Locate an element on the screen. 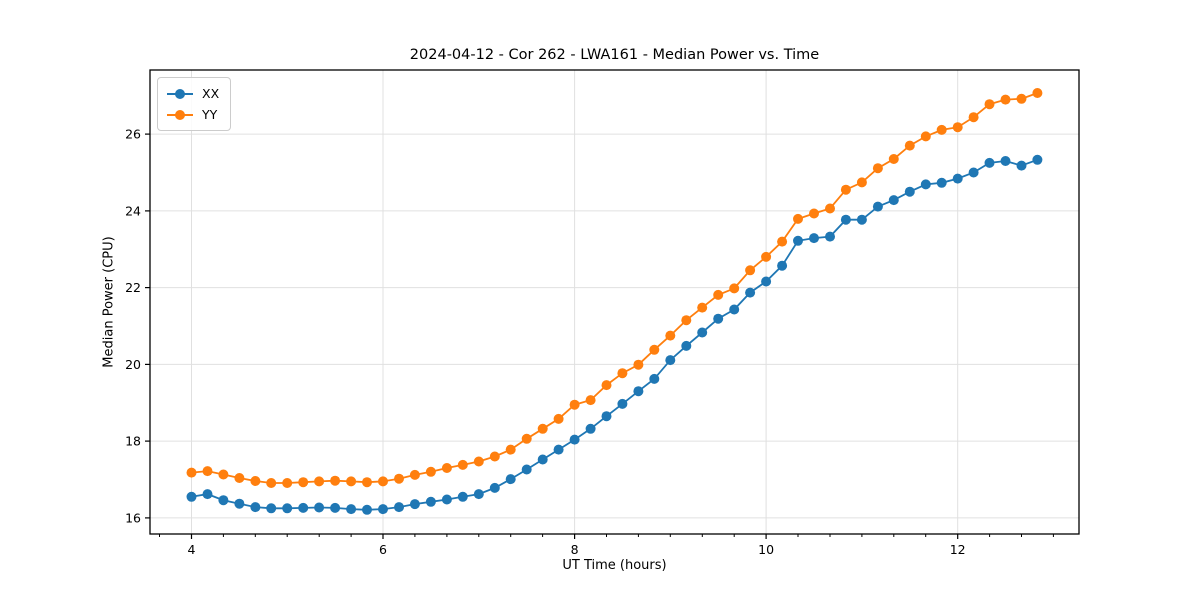 Image resolution: width=1200 pixels, height=600 pixels. legend-marker-yy-icon is located at coordinates (180, 114).